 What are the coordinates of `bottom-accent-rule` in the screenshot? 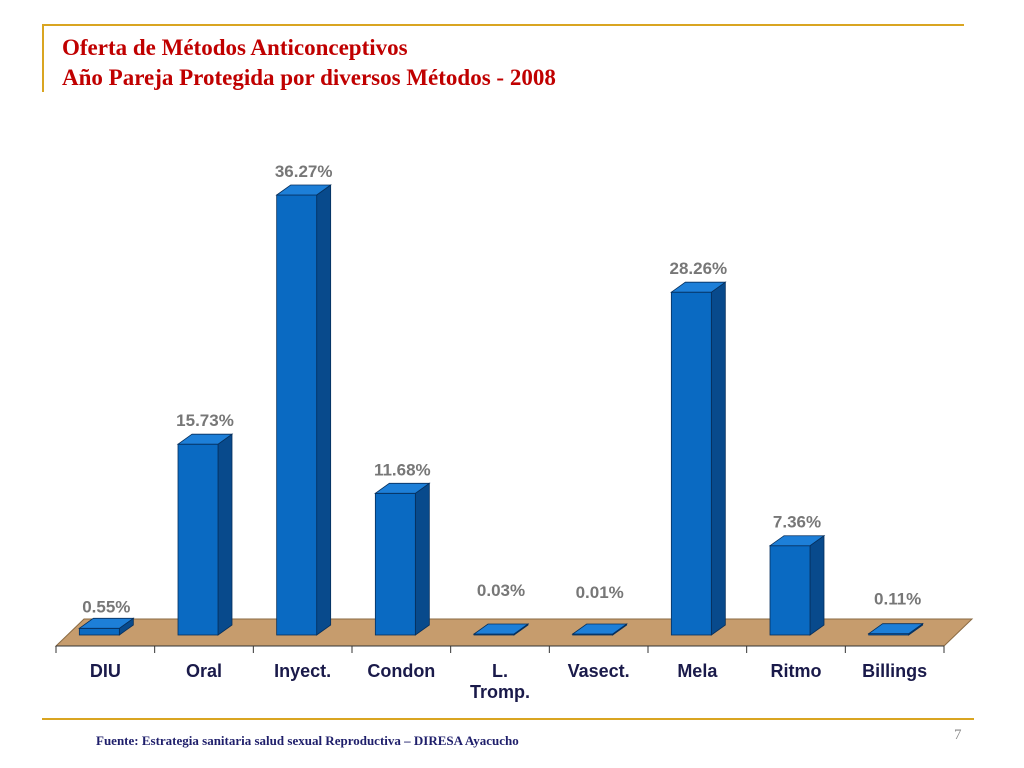 It's located at (508, 719).